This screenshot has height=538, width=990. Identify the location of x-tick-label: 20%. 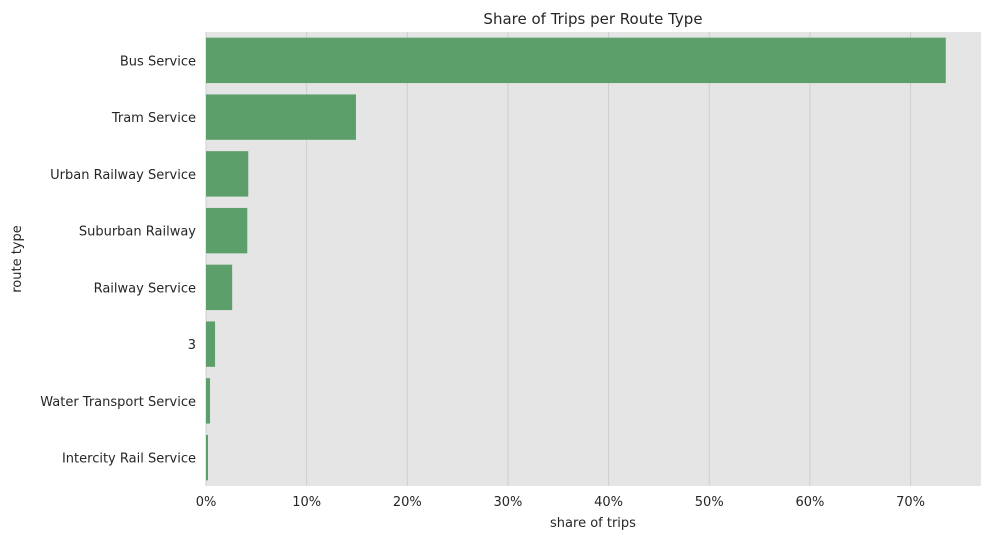
(407, 502).